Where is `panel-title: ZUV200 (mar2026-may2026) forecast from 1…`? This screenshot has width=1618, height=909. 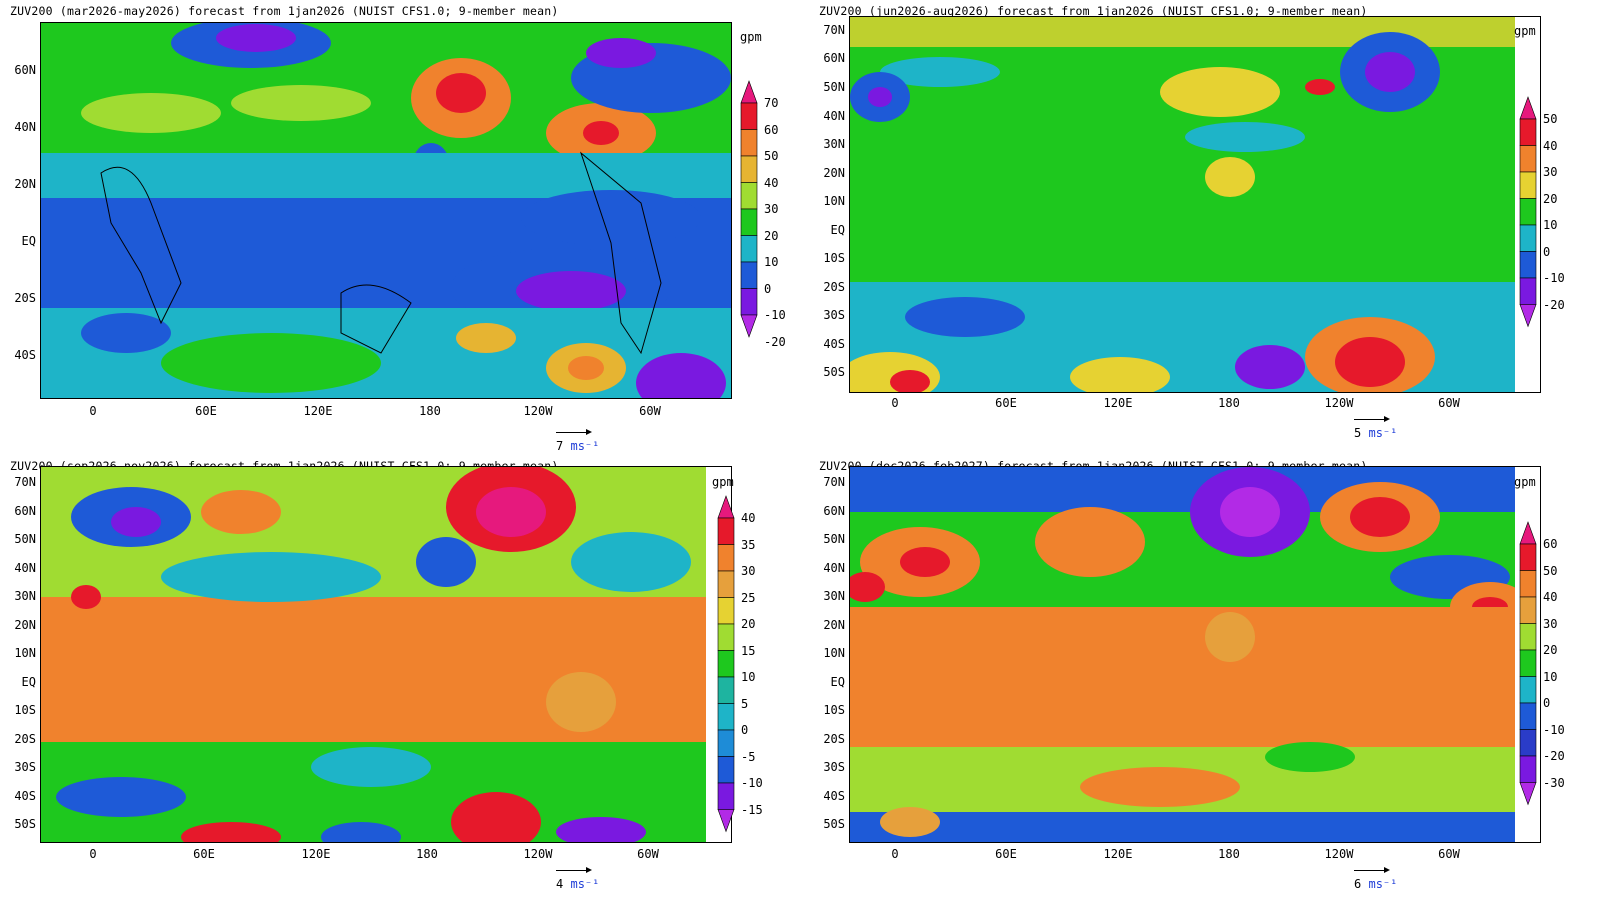
panel-title: ZUV200 (mar2026-may2026) forecast from 1… is located at coordinates (284, 11).